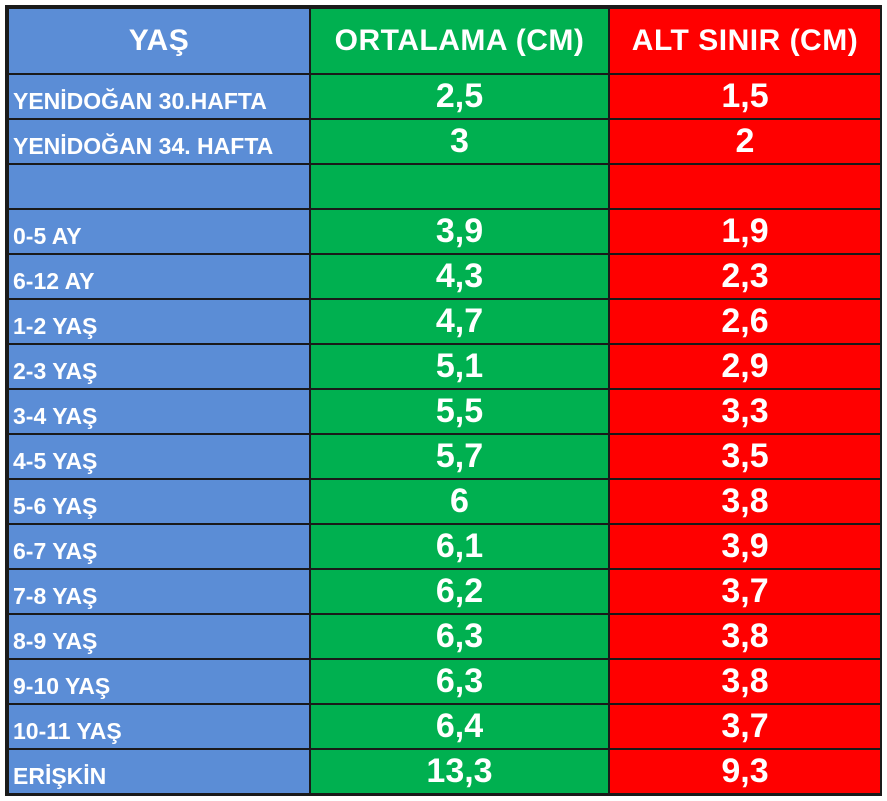 The image size is (887, 801). Describe the element at coordinates (745, 546) in the screenshot. I see `cell-lower-limit: 3,9` at that location.